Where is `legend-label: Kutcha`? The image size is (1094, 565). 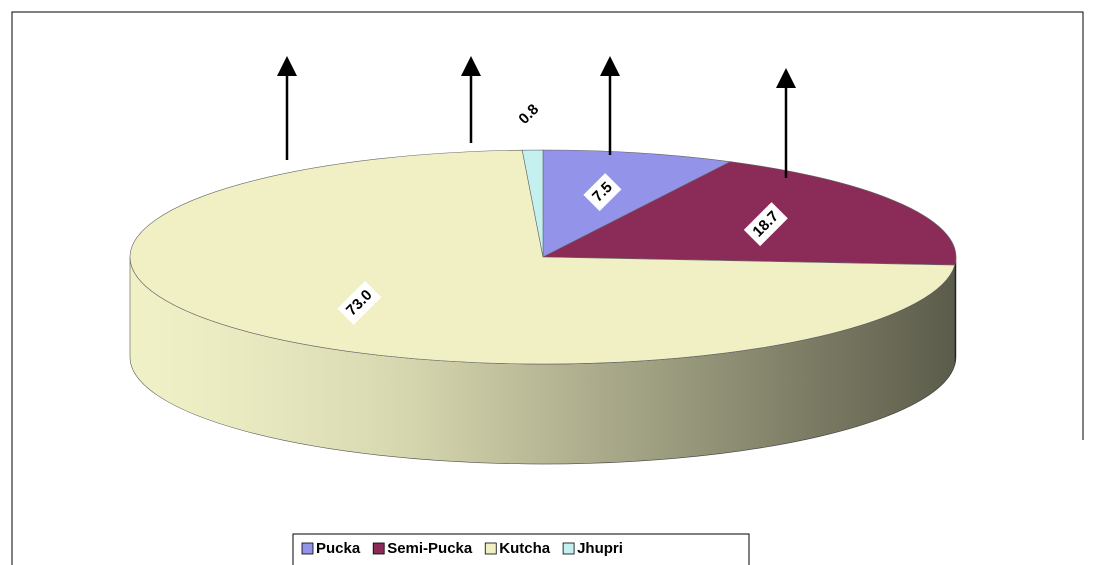 legend-label: Kutcha is located at coordinates (524, 548).